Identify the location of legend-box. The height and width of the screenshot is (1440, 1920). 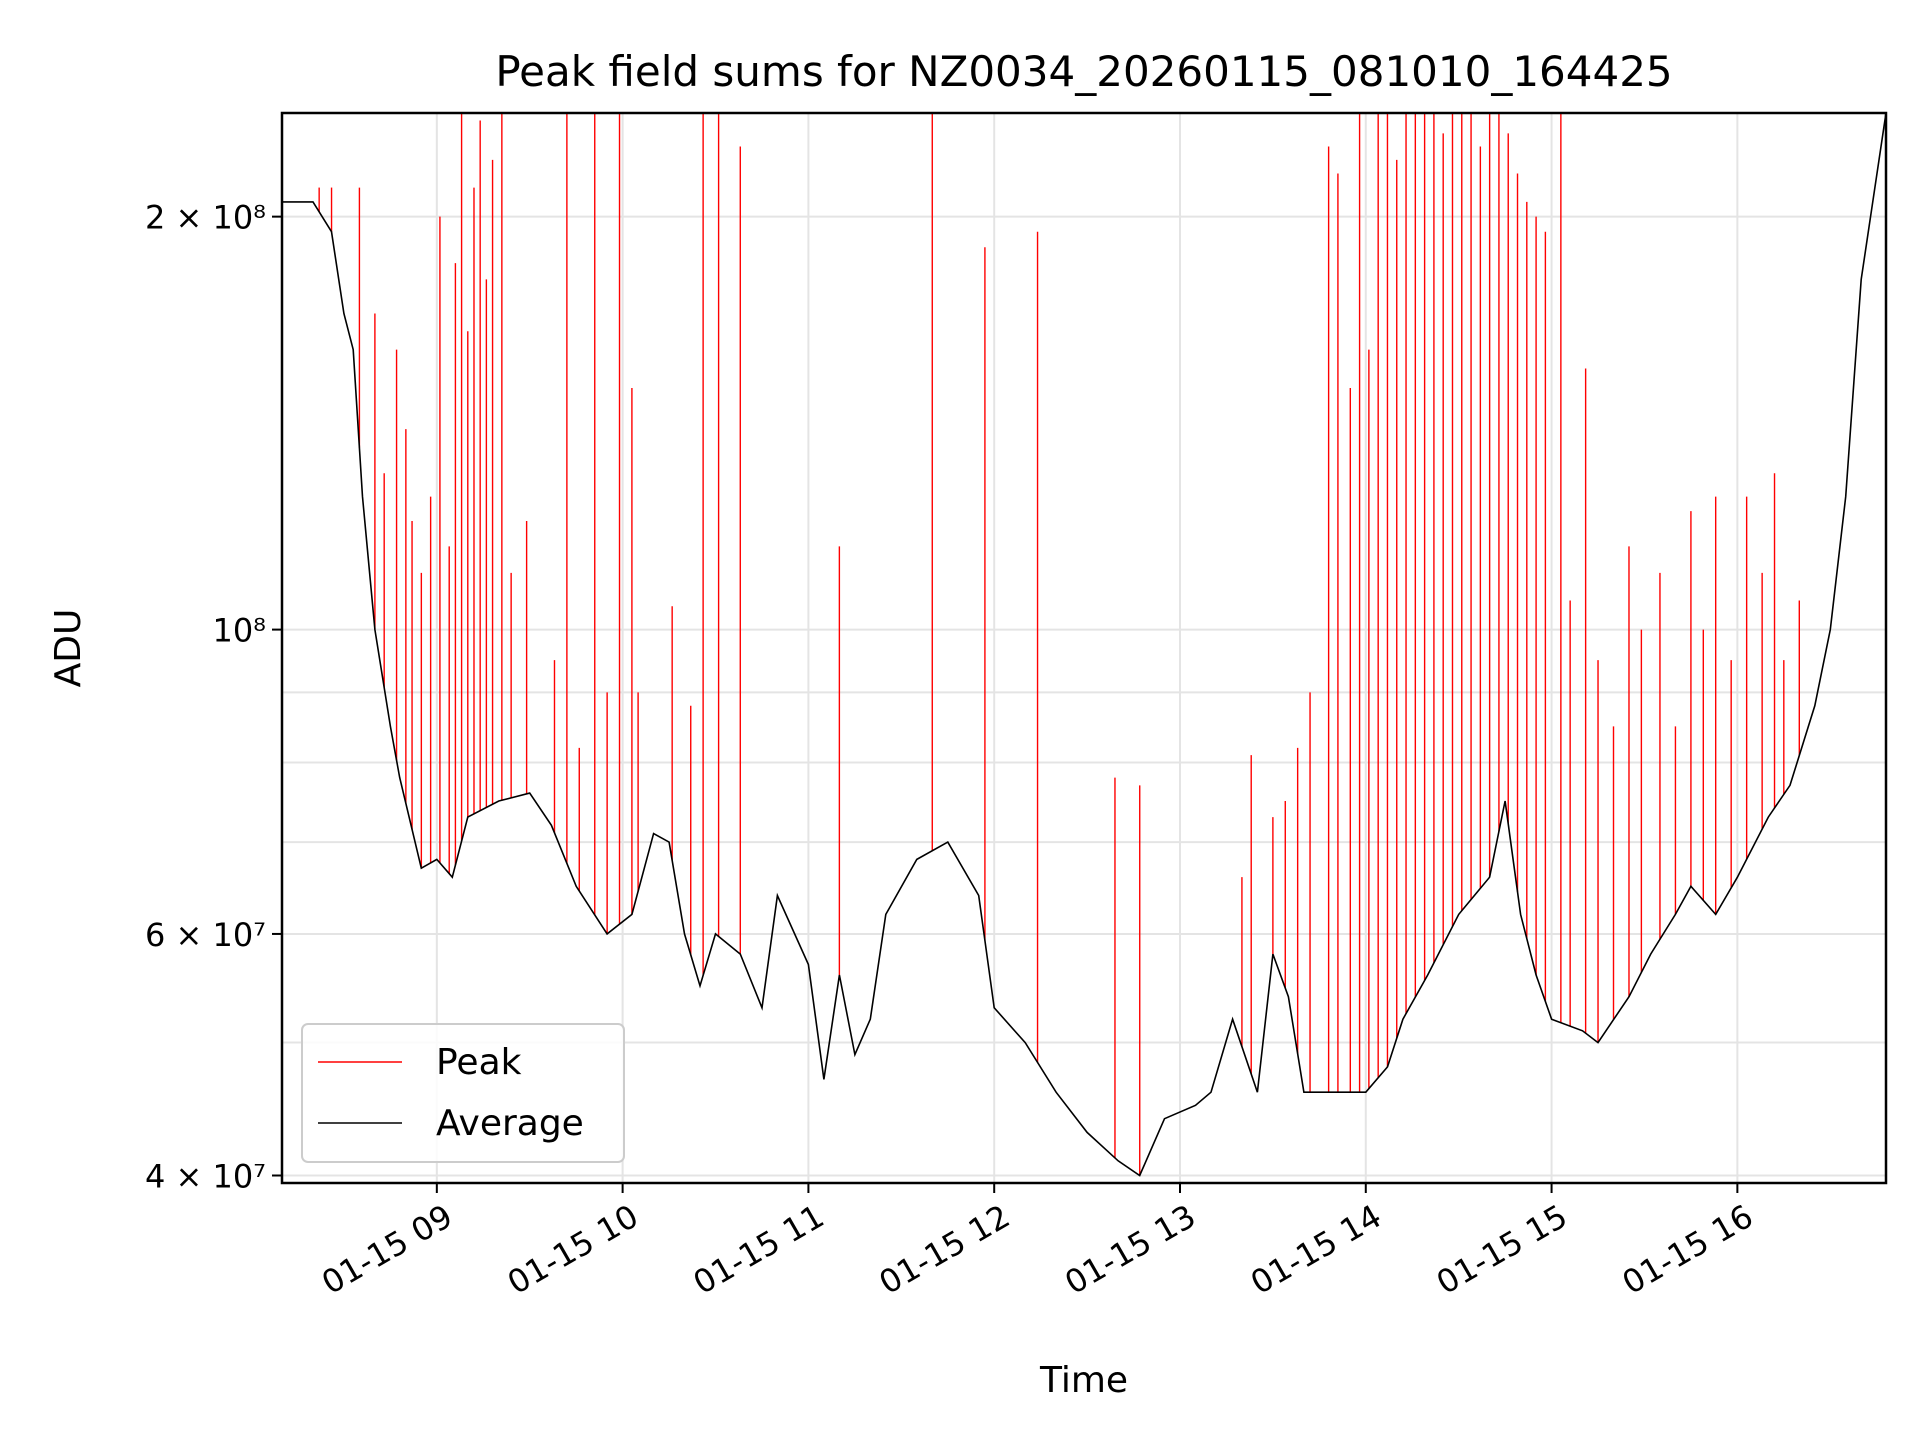
(463, 1093).